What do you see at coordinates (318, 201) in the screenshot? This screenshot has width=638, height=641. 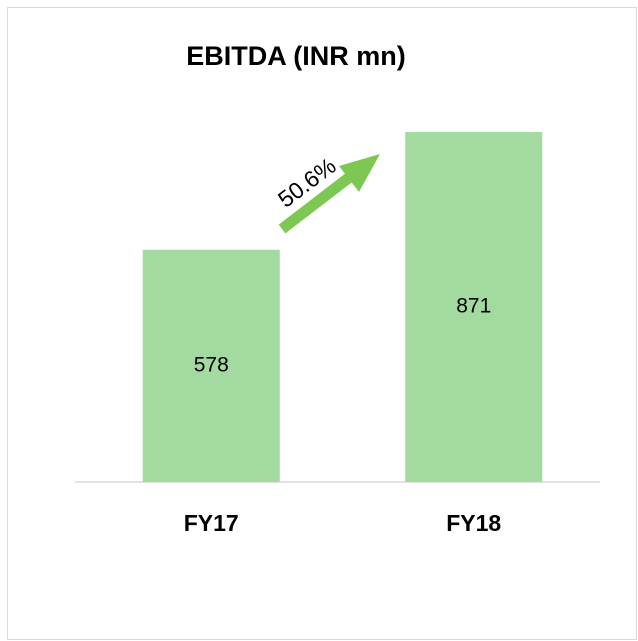 I see `arrow-shaft` at bounding box center [318, 201].